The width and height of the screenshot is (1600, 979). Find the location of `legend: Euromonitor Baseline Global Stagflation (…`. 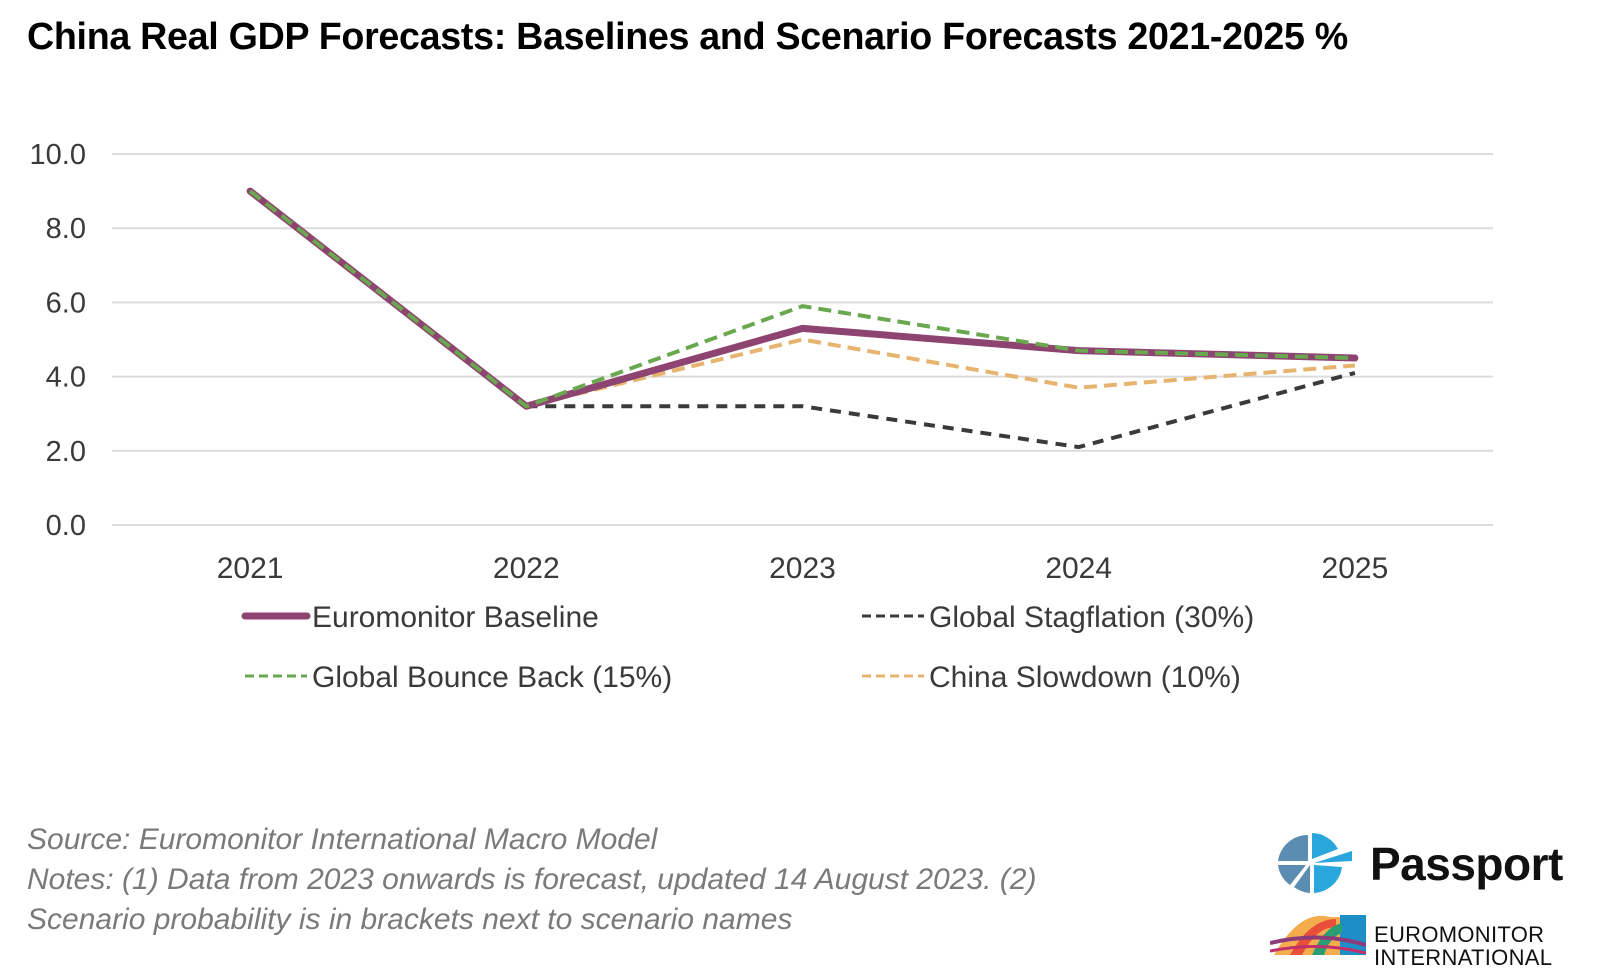

legend: Euromonitor Baseline Global Stagflation (… is located at coordinates (747, 647).